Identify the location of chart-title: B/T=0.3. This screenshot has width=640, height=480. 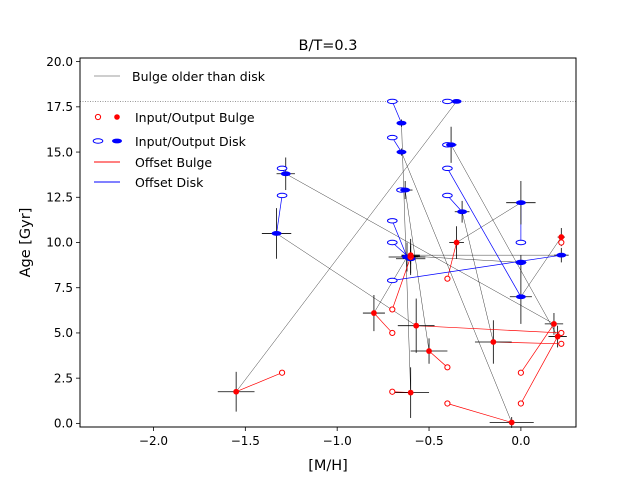
(328, 46).